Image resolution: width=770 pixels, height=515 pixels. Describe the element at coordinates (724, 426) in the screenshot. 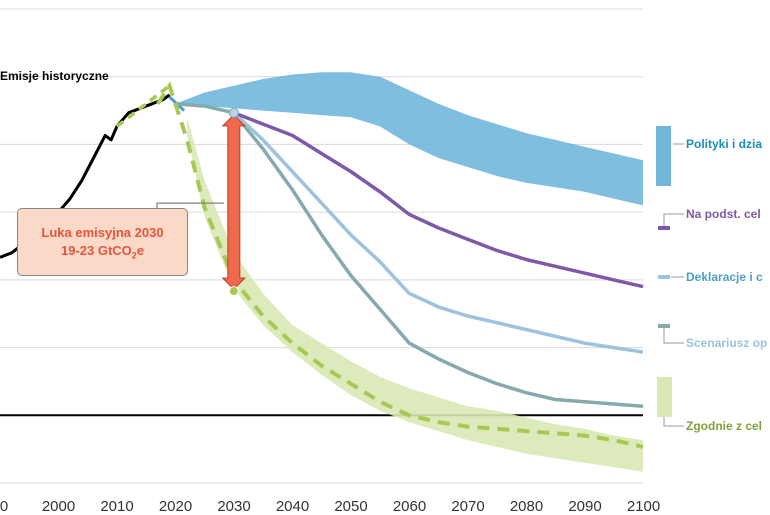

I see `legend-label-zgodnie: Zgodnie z cel` at that location.